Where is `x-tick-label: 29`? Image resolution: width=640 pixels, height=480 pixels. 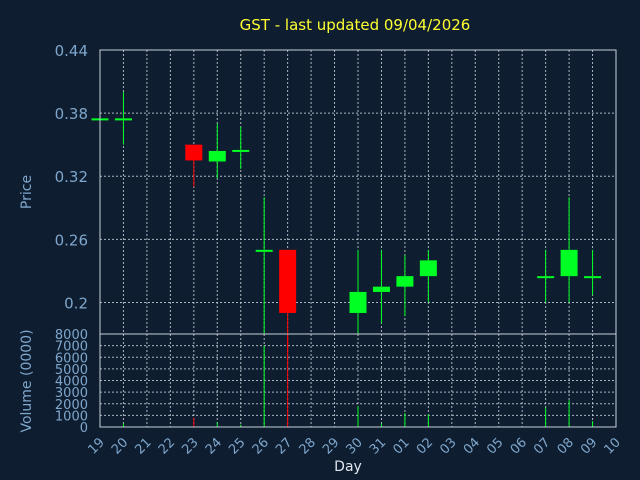
x-tick-label: 29 is located at coordinates (331, 446).